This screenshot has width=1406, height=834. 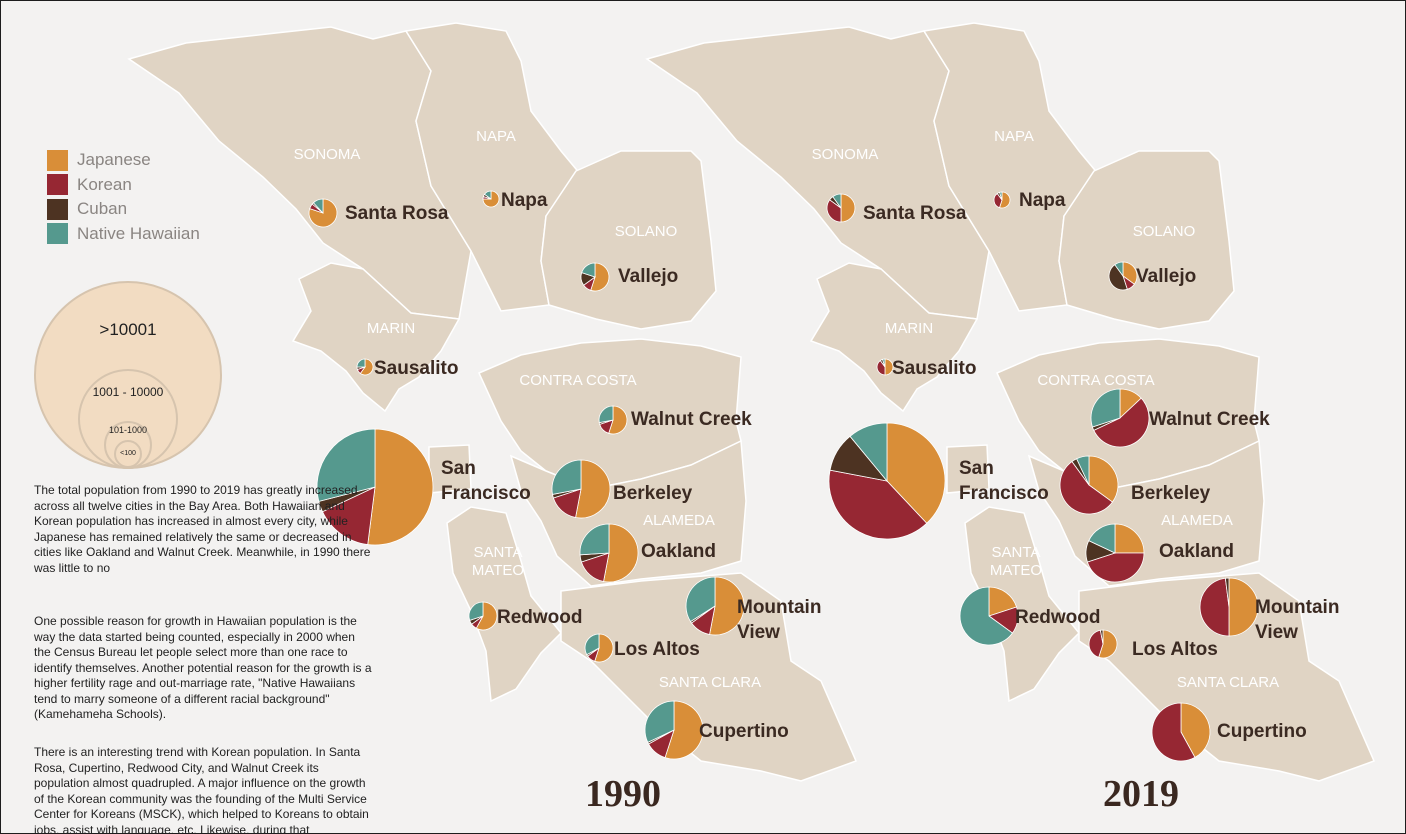 I want to click on city-label-santa-rosa: Santa Rosa, so click(x=915, y=213).